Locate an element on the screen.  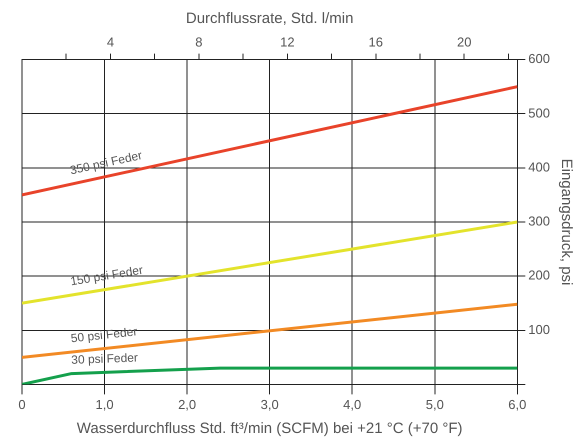
x-axis-title: Wasserdurchfluss Std. ft³/min (SCFM) bei +21 °C (+70 °F) is located at coordinates (269, 429).